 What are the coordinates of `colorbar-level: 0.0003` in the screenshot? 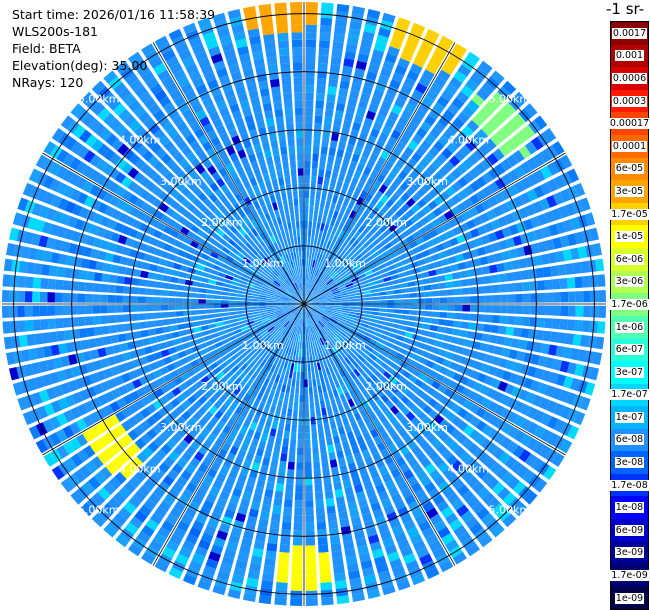 It's located at (629, 101).